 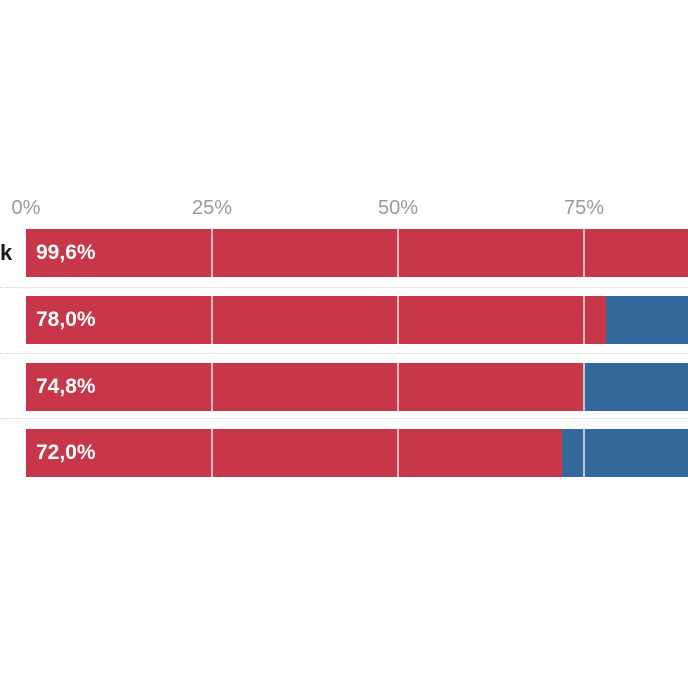 I want to click on bar-row: 72,0%, so click(x=344, y=452).